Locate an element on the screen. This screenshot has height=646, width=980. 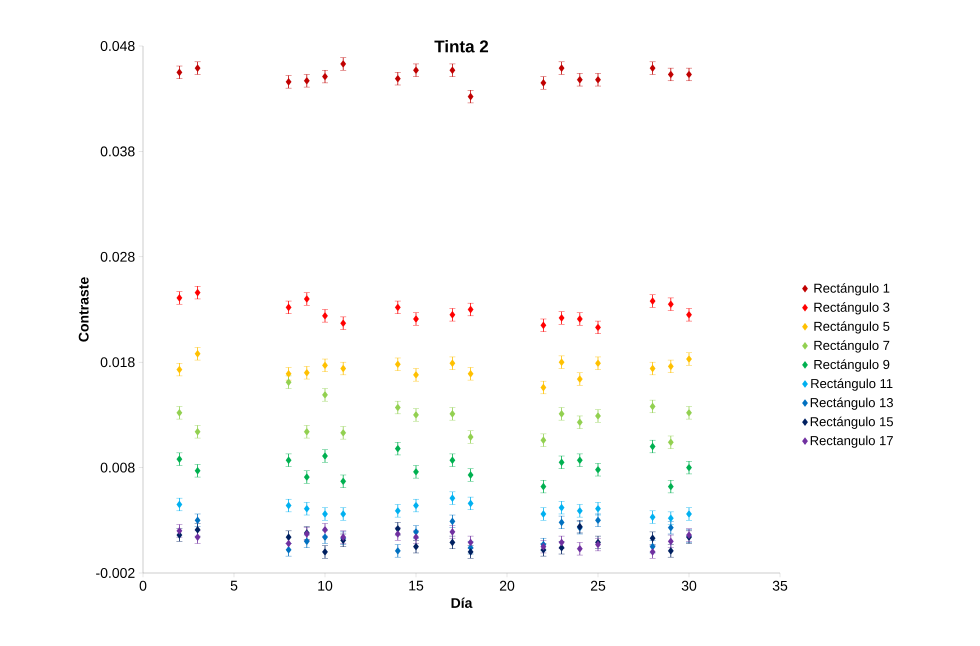
legend-label: Rectángulo 7 is located at coordinates (852, 346).